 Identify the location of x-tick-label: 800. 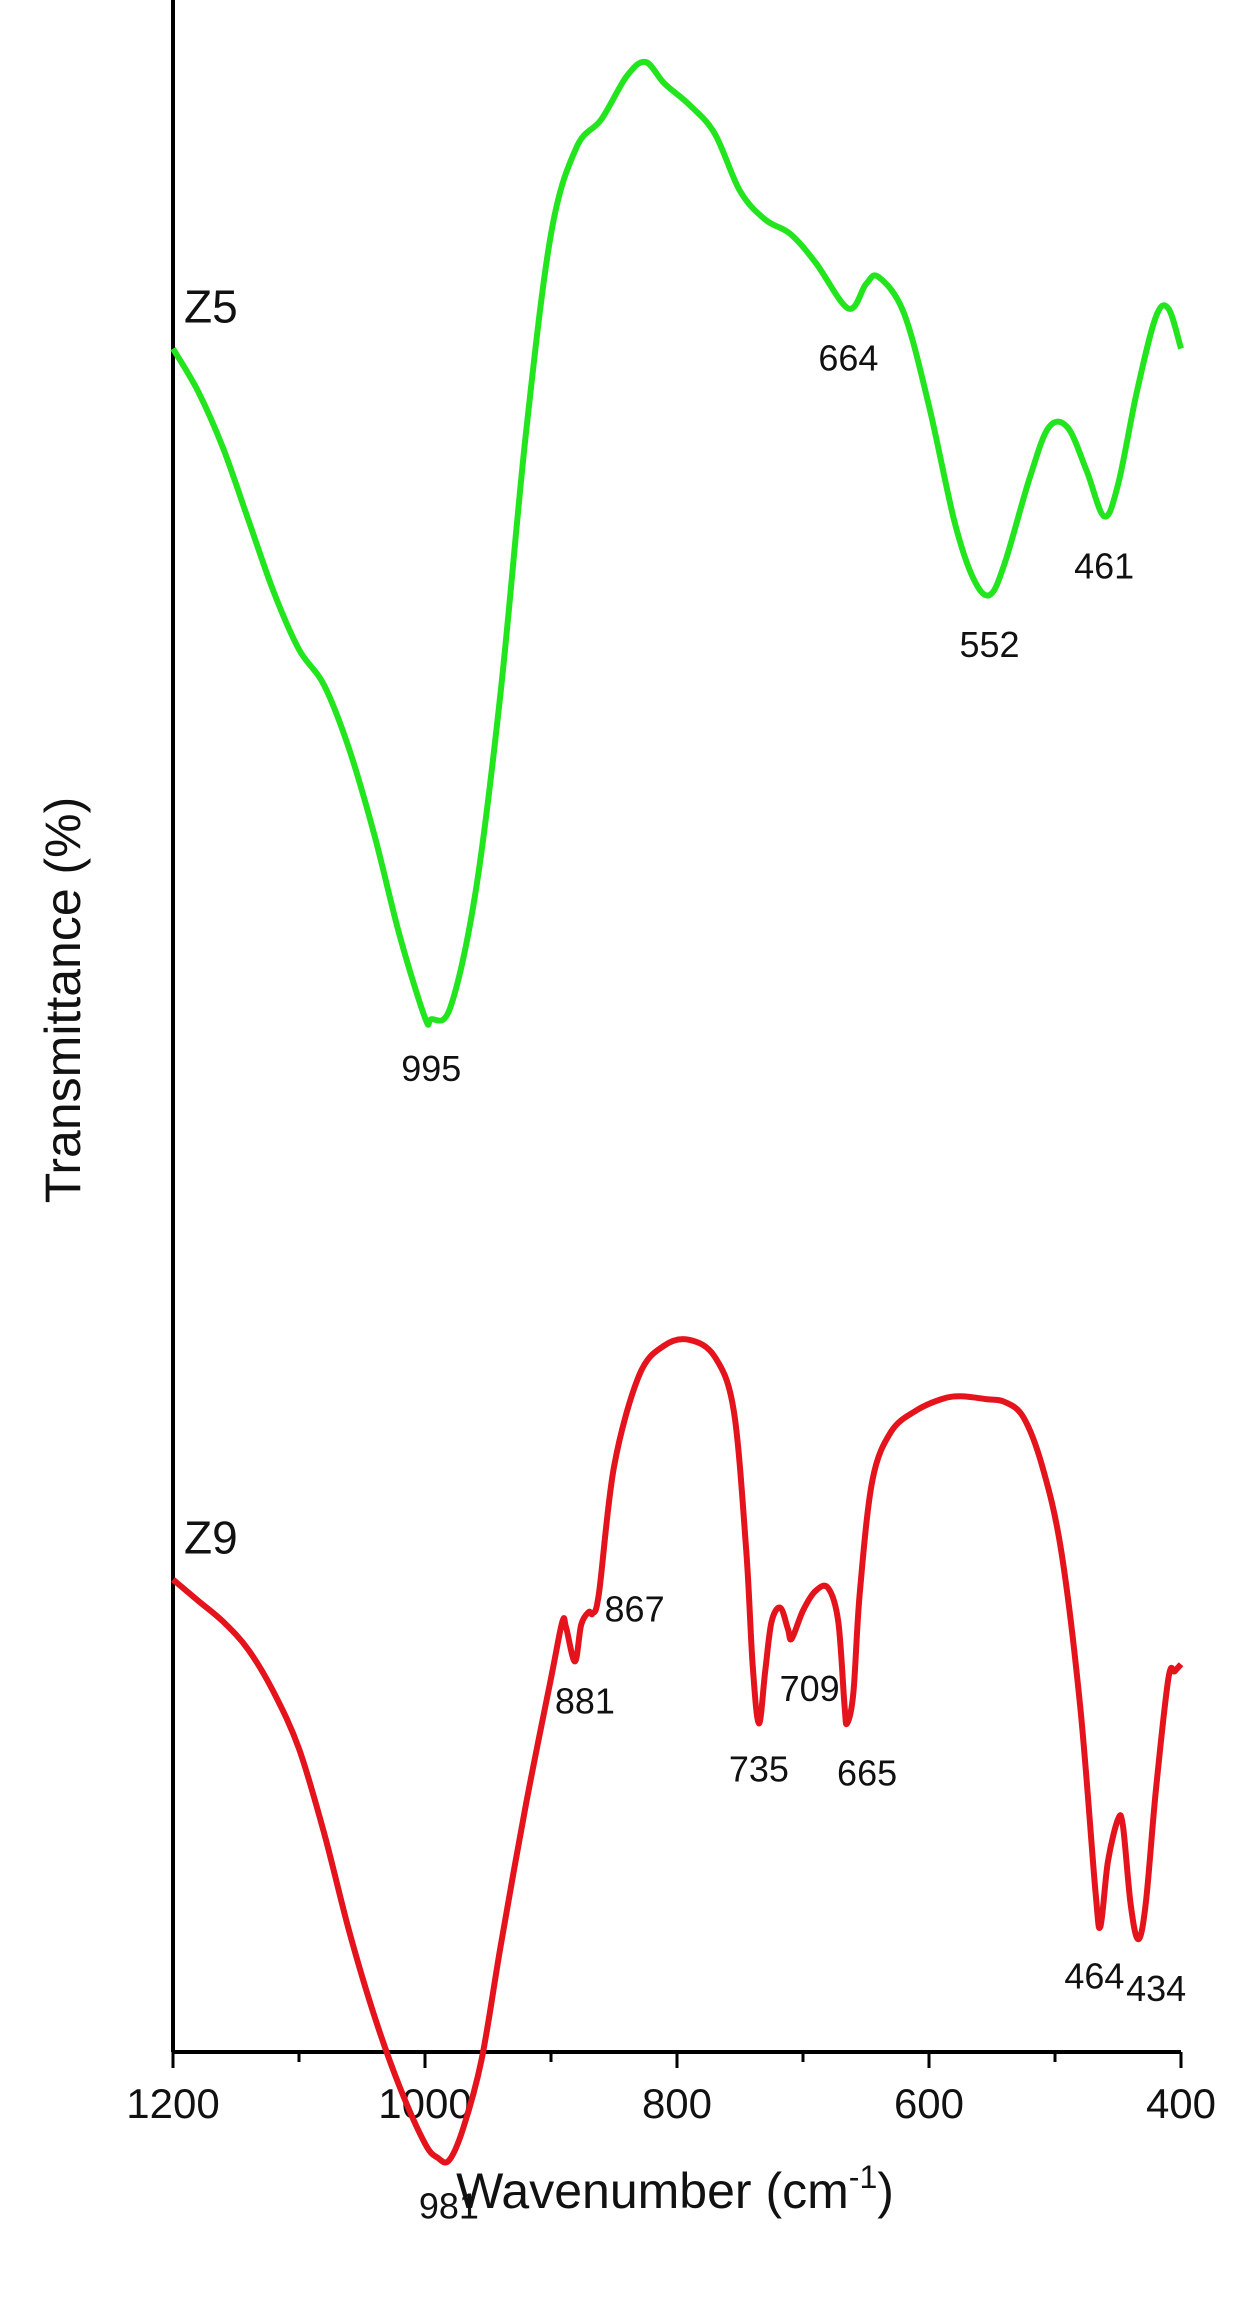
(677, 2103).